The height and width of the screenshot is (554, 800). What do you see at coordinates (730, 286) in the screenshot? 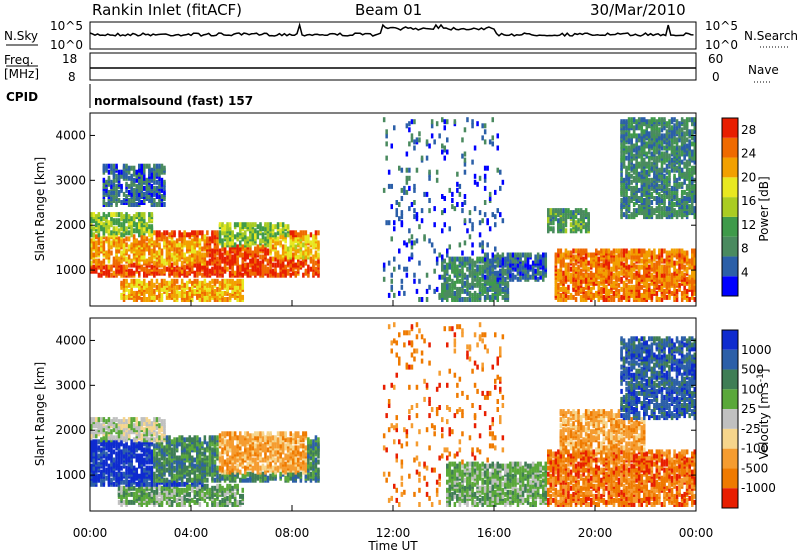
I see `power-colorbar-swatch` at bounding box center [730, 286].